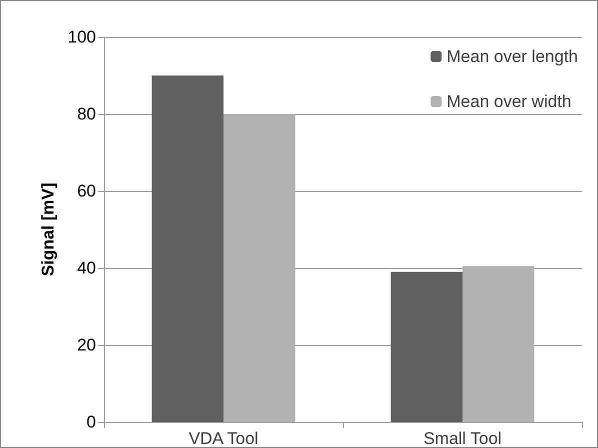 The width and height of the screenshot is (598, 448). Describe the element at coordinates (86, 114) in the screenshot. I see `y-tick-label: 80` at that location.